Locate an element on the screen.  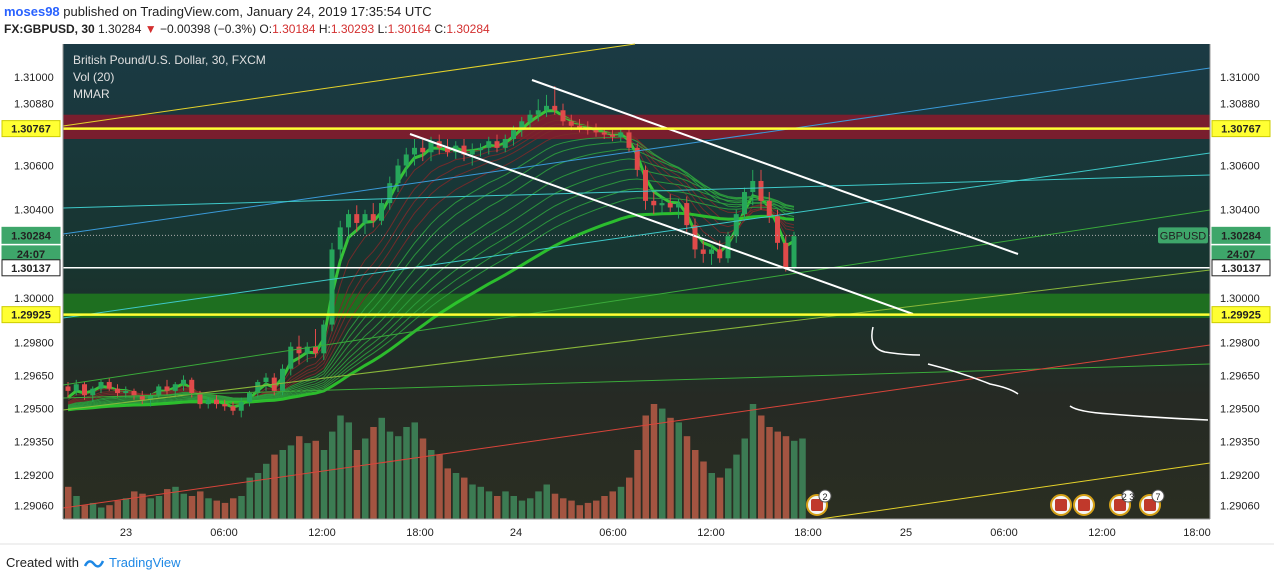
footer: Created with TradingView is located at coordinates (93, 562).